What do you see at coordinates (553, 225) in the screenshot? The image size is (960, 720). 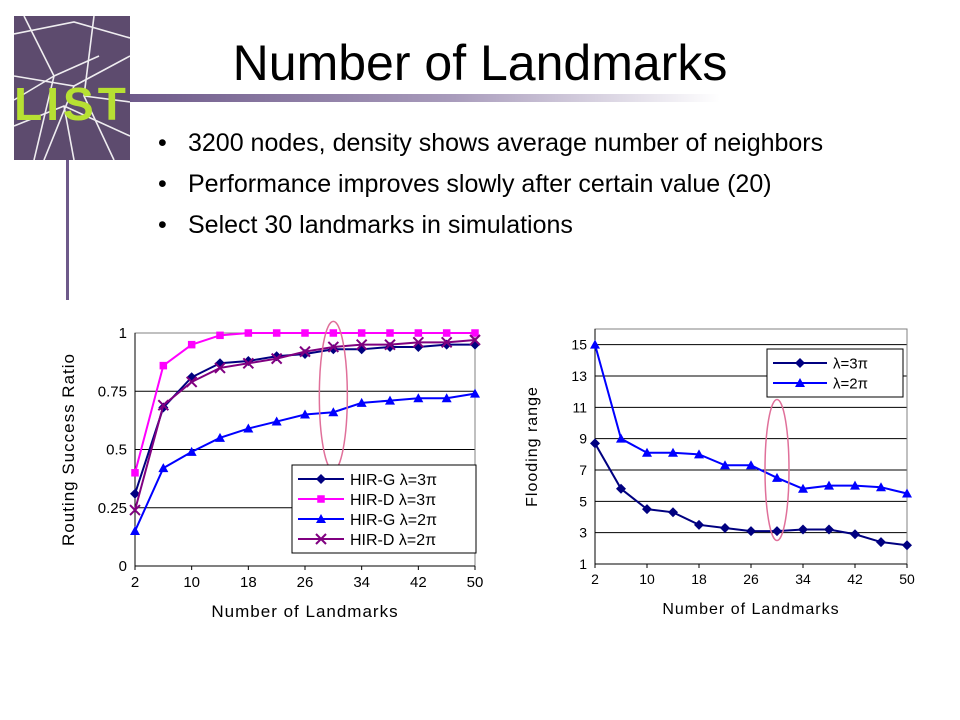 I see `bullet-item: Select 30 landmarks in simulations` at bounding box center [553, 225].